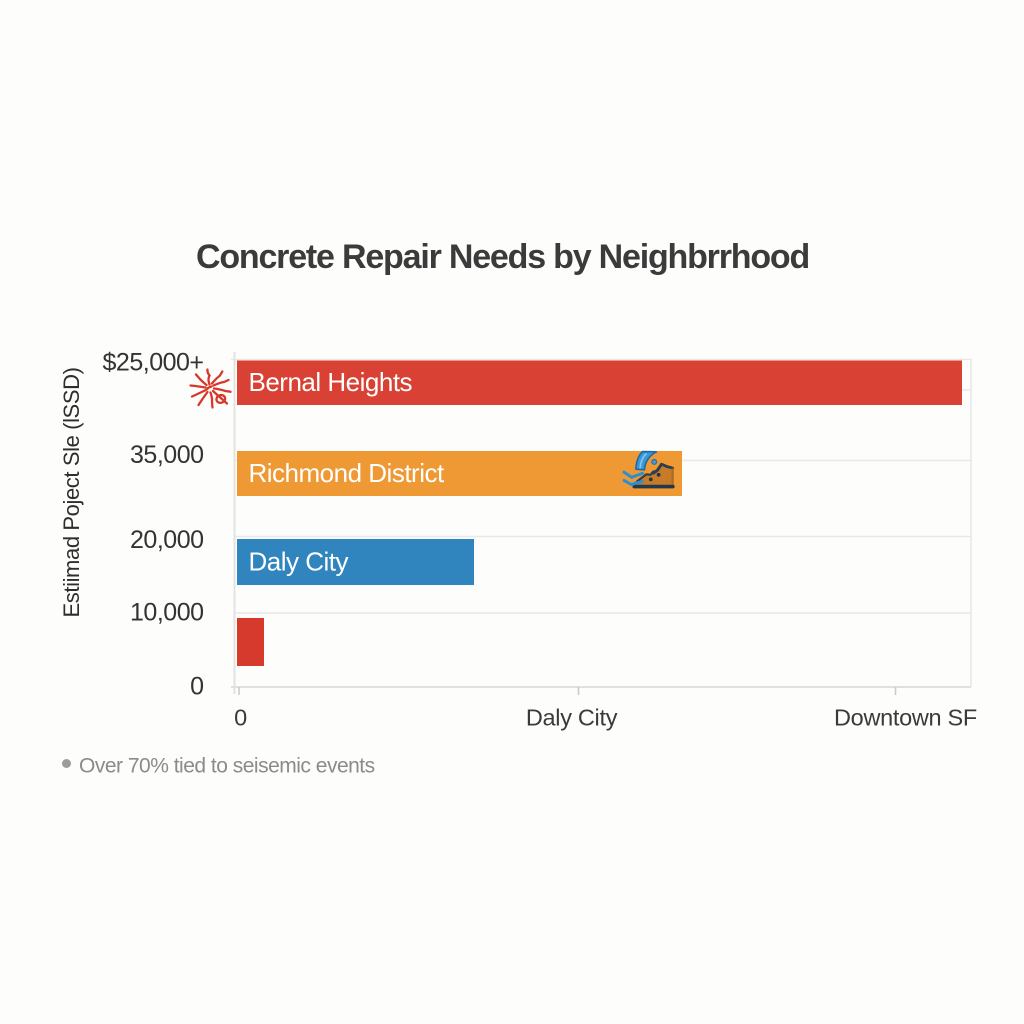  What do you see at coordinates (166, 540) in the screenshot?
I see `svg-text: 20,000` at bounding box center [166, 540].